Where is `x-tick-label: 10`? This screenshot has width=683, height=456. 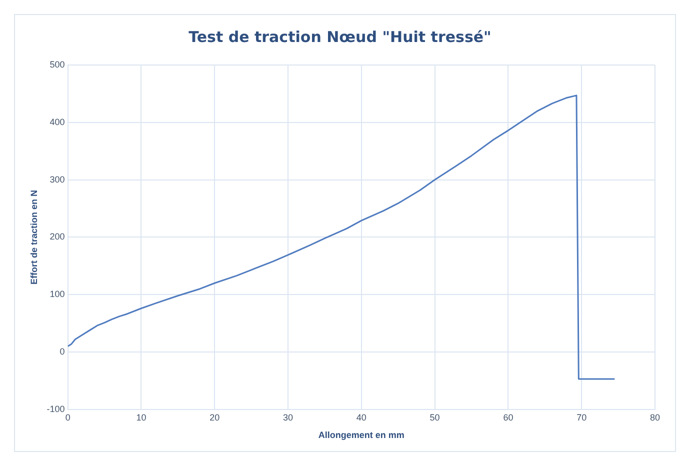
x-tick-label: 10 is located at coordinates (141, 417).